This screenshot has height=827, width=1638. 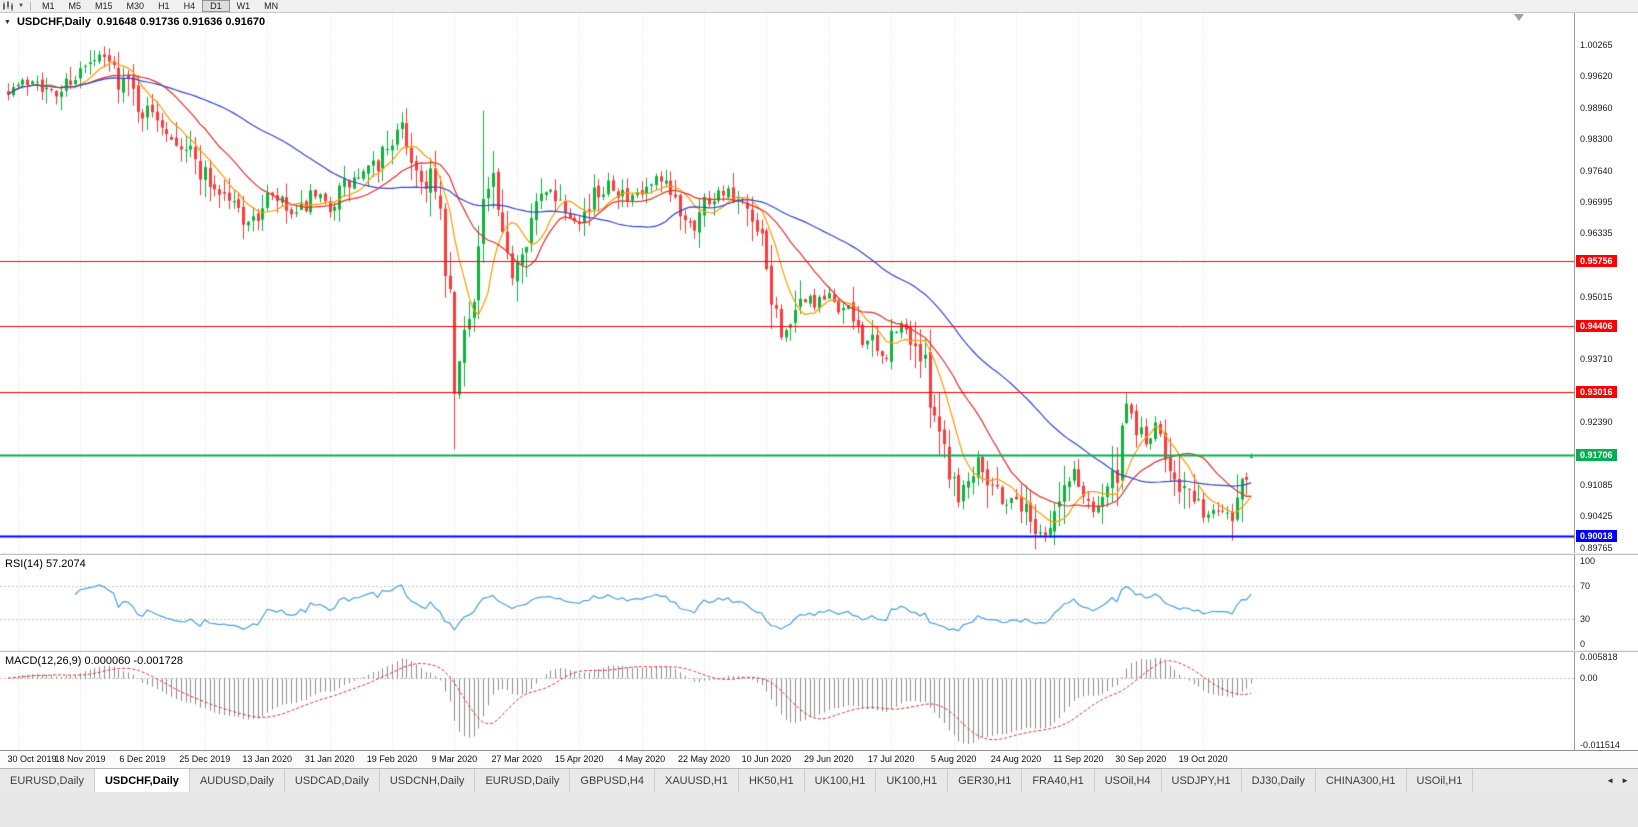 I want to click on date-label: 4 May 2020, so click(x=642, y=759).